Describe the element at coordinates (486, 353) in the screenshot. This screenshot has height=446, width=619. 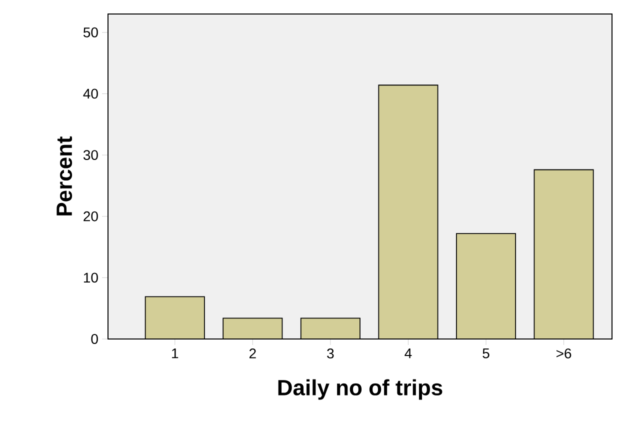
I see `x-tick-label: 5` at that location.